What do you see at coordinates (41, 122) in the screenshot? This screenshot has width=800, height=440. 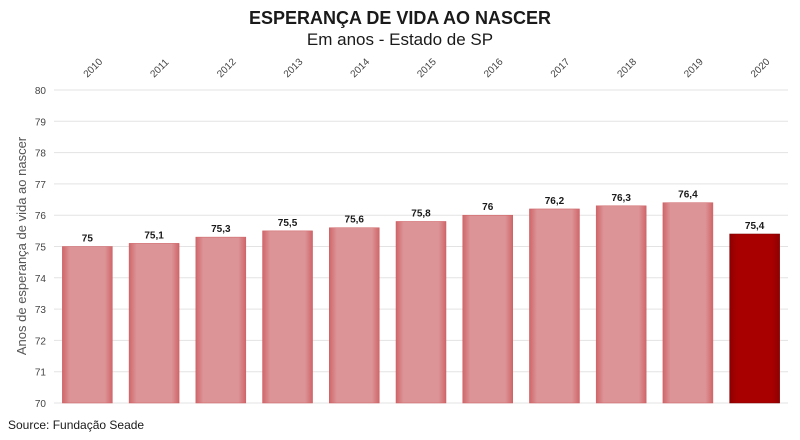 I see `y-tick-label: 79` at bounding box center [41, 122].